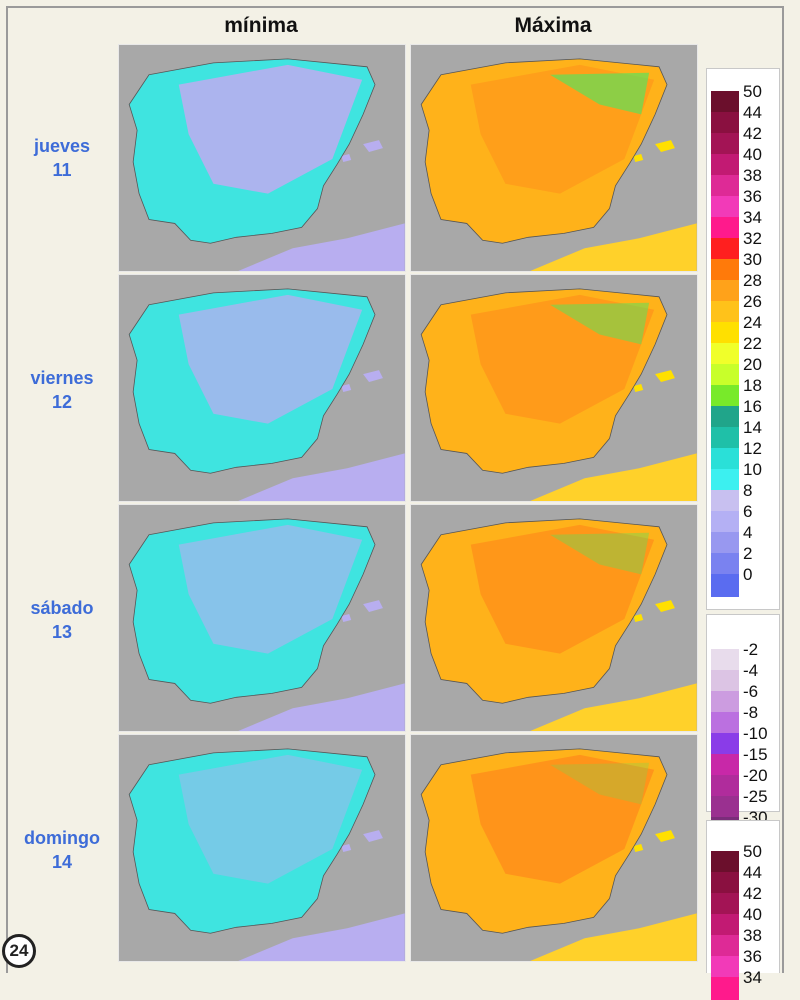 The image size is (800, 1000). Describe the element at coordinates (262, 158) in the screenshot. I see `map-min-jueves` at that location.